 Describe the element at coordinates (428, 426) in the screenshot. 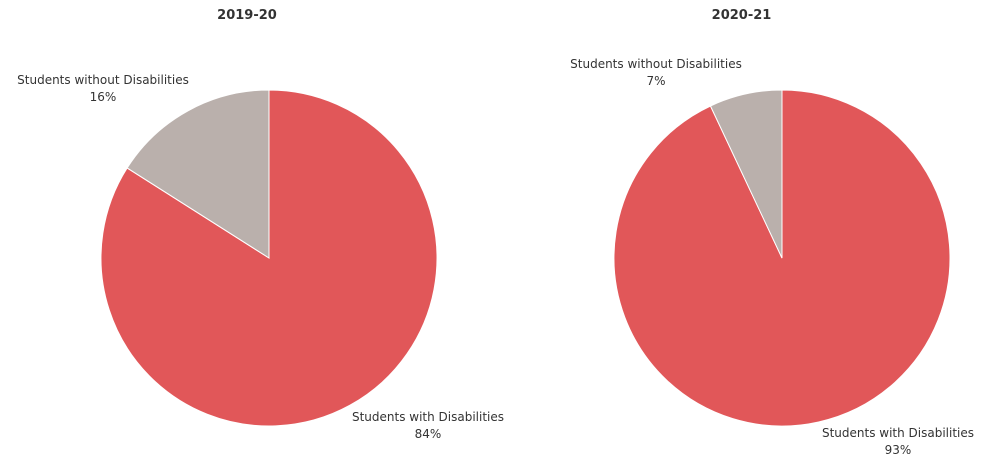

I see `slice-label-with-disabilities: Students with Disabilities 84%` at that location.